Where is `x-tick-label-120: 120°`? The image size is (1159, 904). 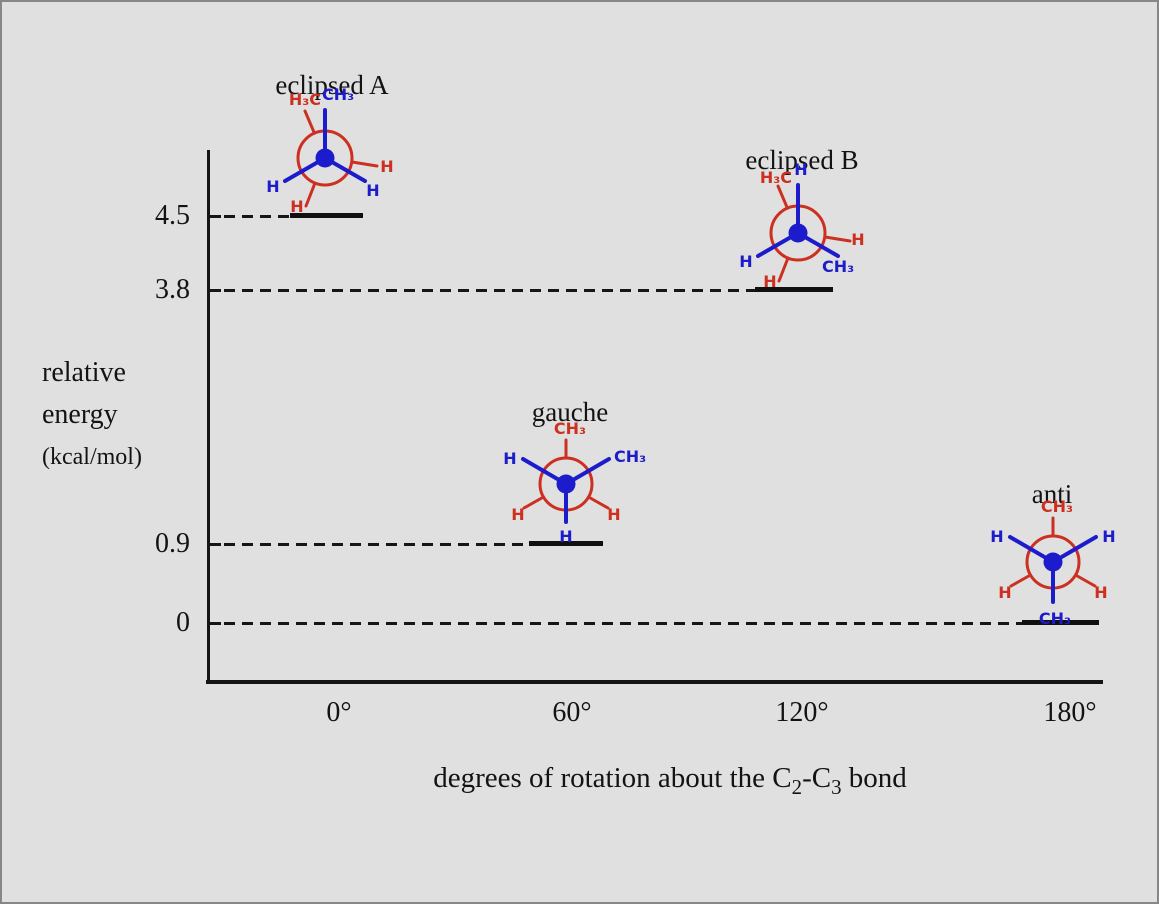
x-tick-label-120: 120° is located at coordinates (802, 712).